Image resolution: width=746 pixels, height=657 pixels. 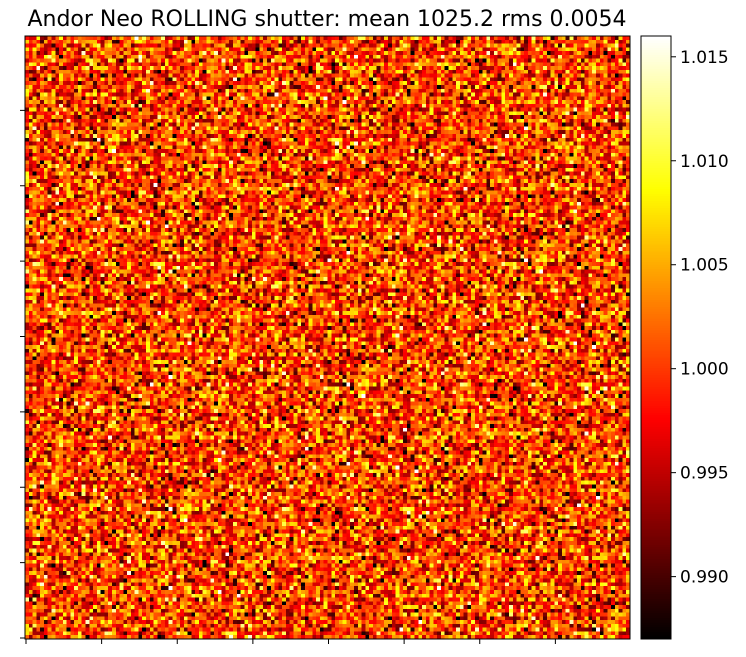 I want to click on colorbar-tick-label: 0.995, so click(x=704, y=474).